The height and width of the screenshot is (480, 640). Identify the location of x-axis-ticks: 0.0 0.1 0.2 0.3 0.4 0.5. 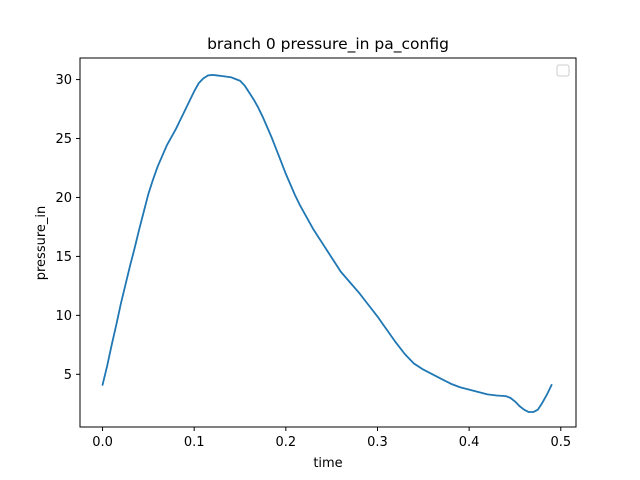
(331, 438).